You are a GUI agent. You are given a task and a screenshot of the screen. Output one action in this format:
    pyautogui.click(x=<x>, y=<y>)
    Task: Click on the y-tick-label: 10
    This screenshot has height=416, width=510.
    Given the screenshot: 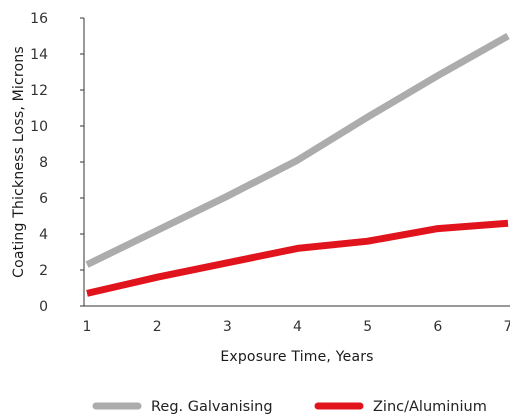 What is the action you would take?
    pyautogui.click(x=39, y=127)
    